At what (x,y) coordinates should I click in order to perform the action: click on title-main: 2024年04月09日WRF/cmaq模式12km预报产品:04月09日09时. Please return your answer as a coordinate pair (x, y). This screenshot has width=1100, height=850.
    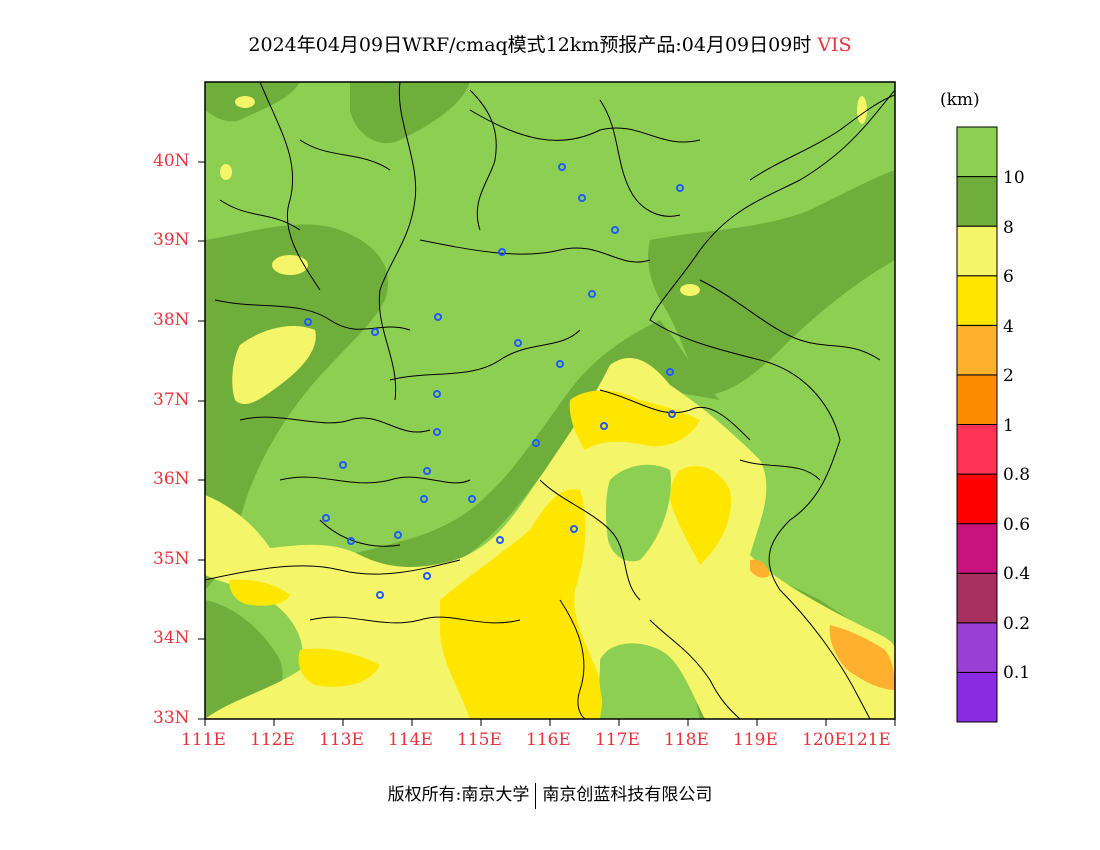
    Looking at the image, I should click on (530, 45).